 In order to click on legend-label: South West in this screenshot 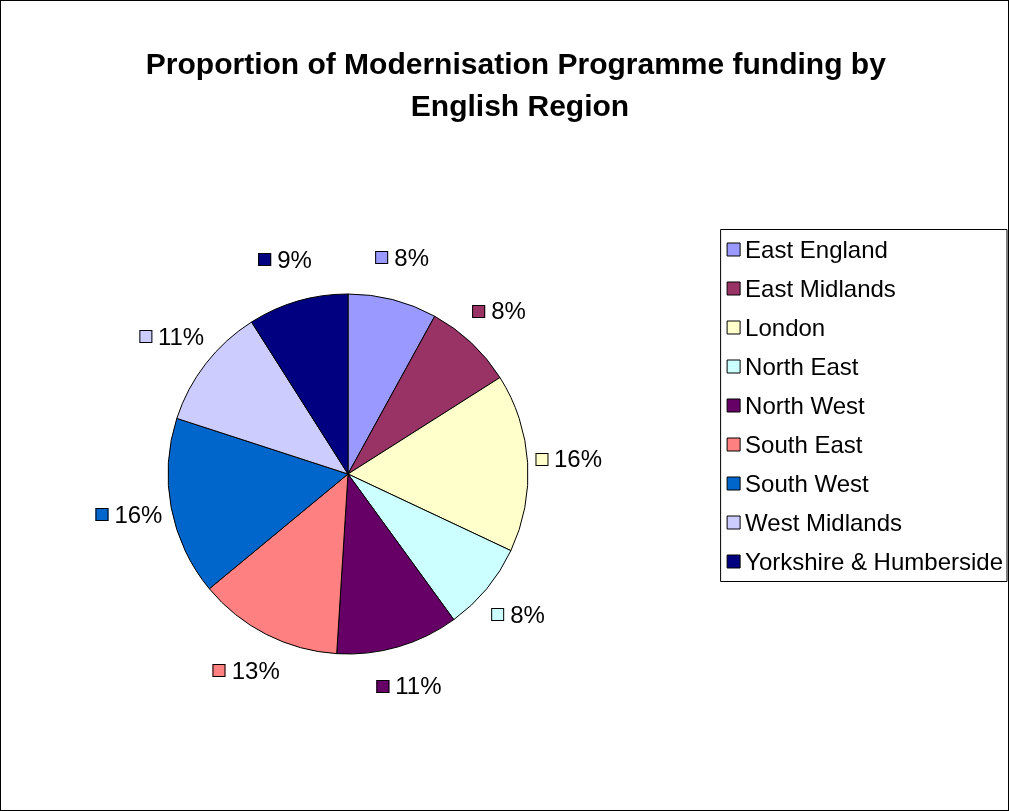, I will do `click(807, 483)`.